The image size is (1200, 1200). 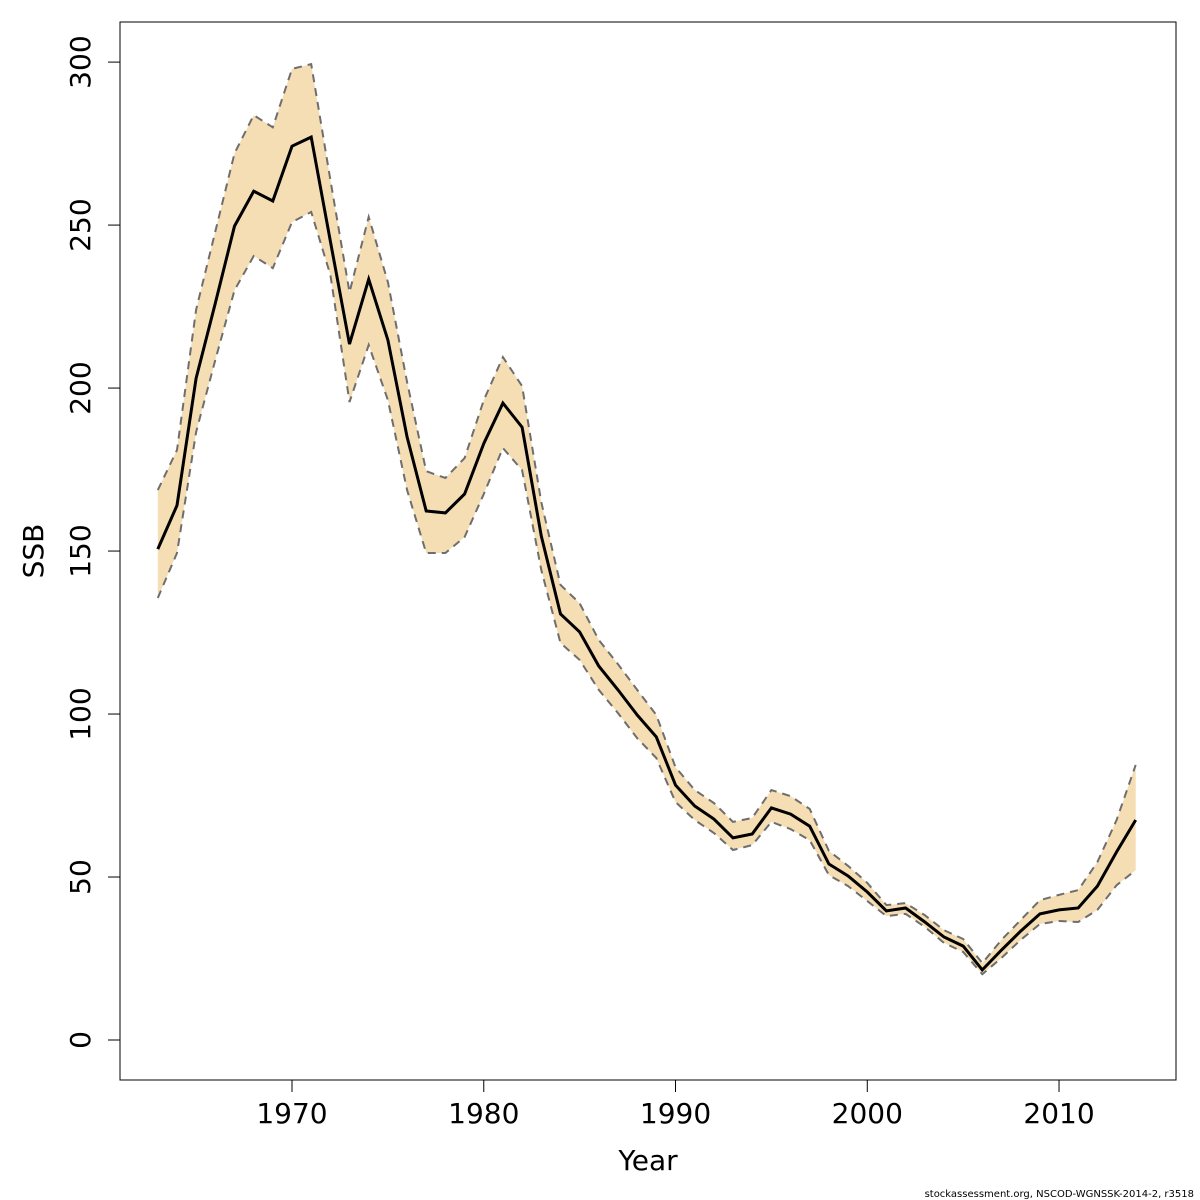 I want to click on y-tick-label: 250, so click(x=80, y=224).